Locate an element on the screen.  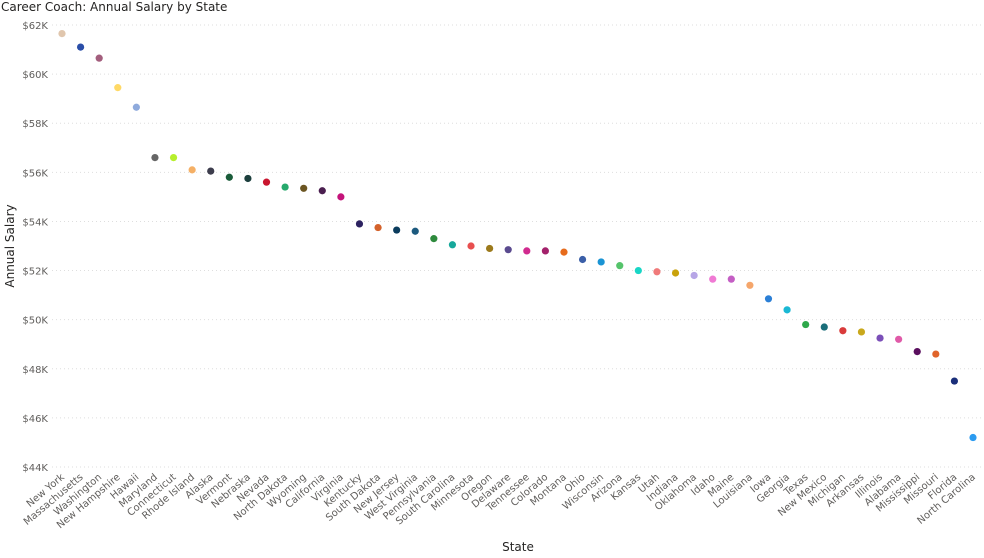
y-axis-ticks: $44K $46K $48K $50K $52K $54K $56K $58K $60K $62K is located at coordinates (35, 247).